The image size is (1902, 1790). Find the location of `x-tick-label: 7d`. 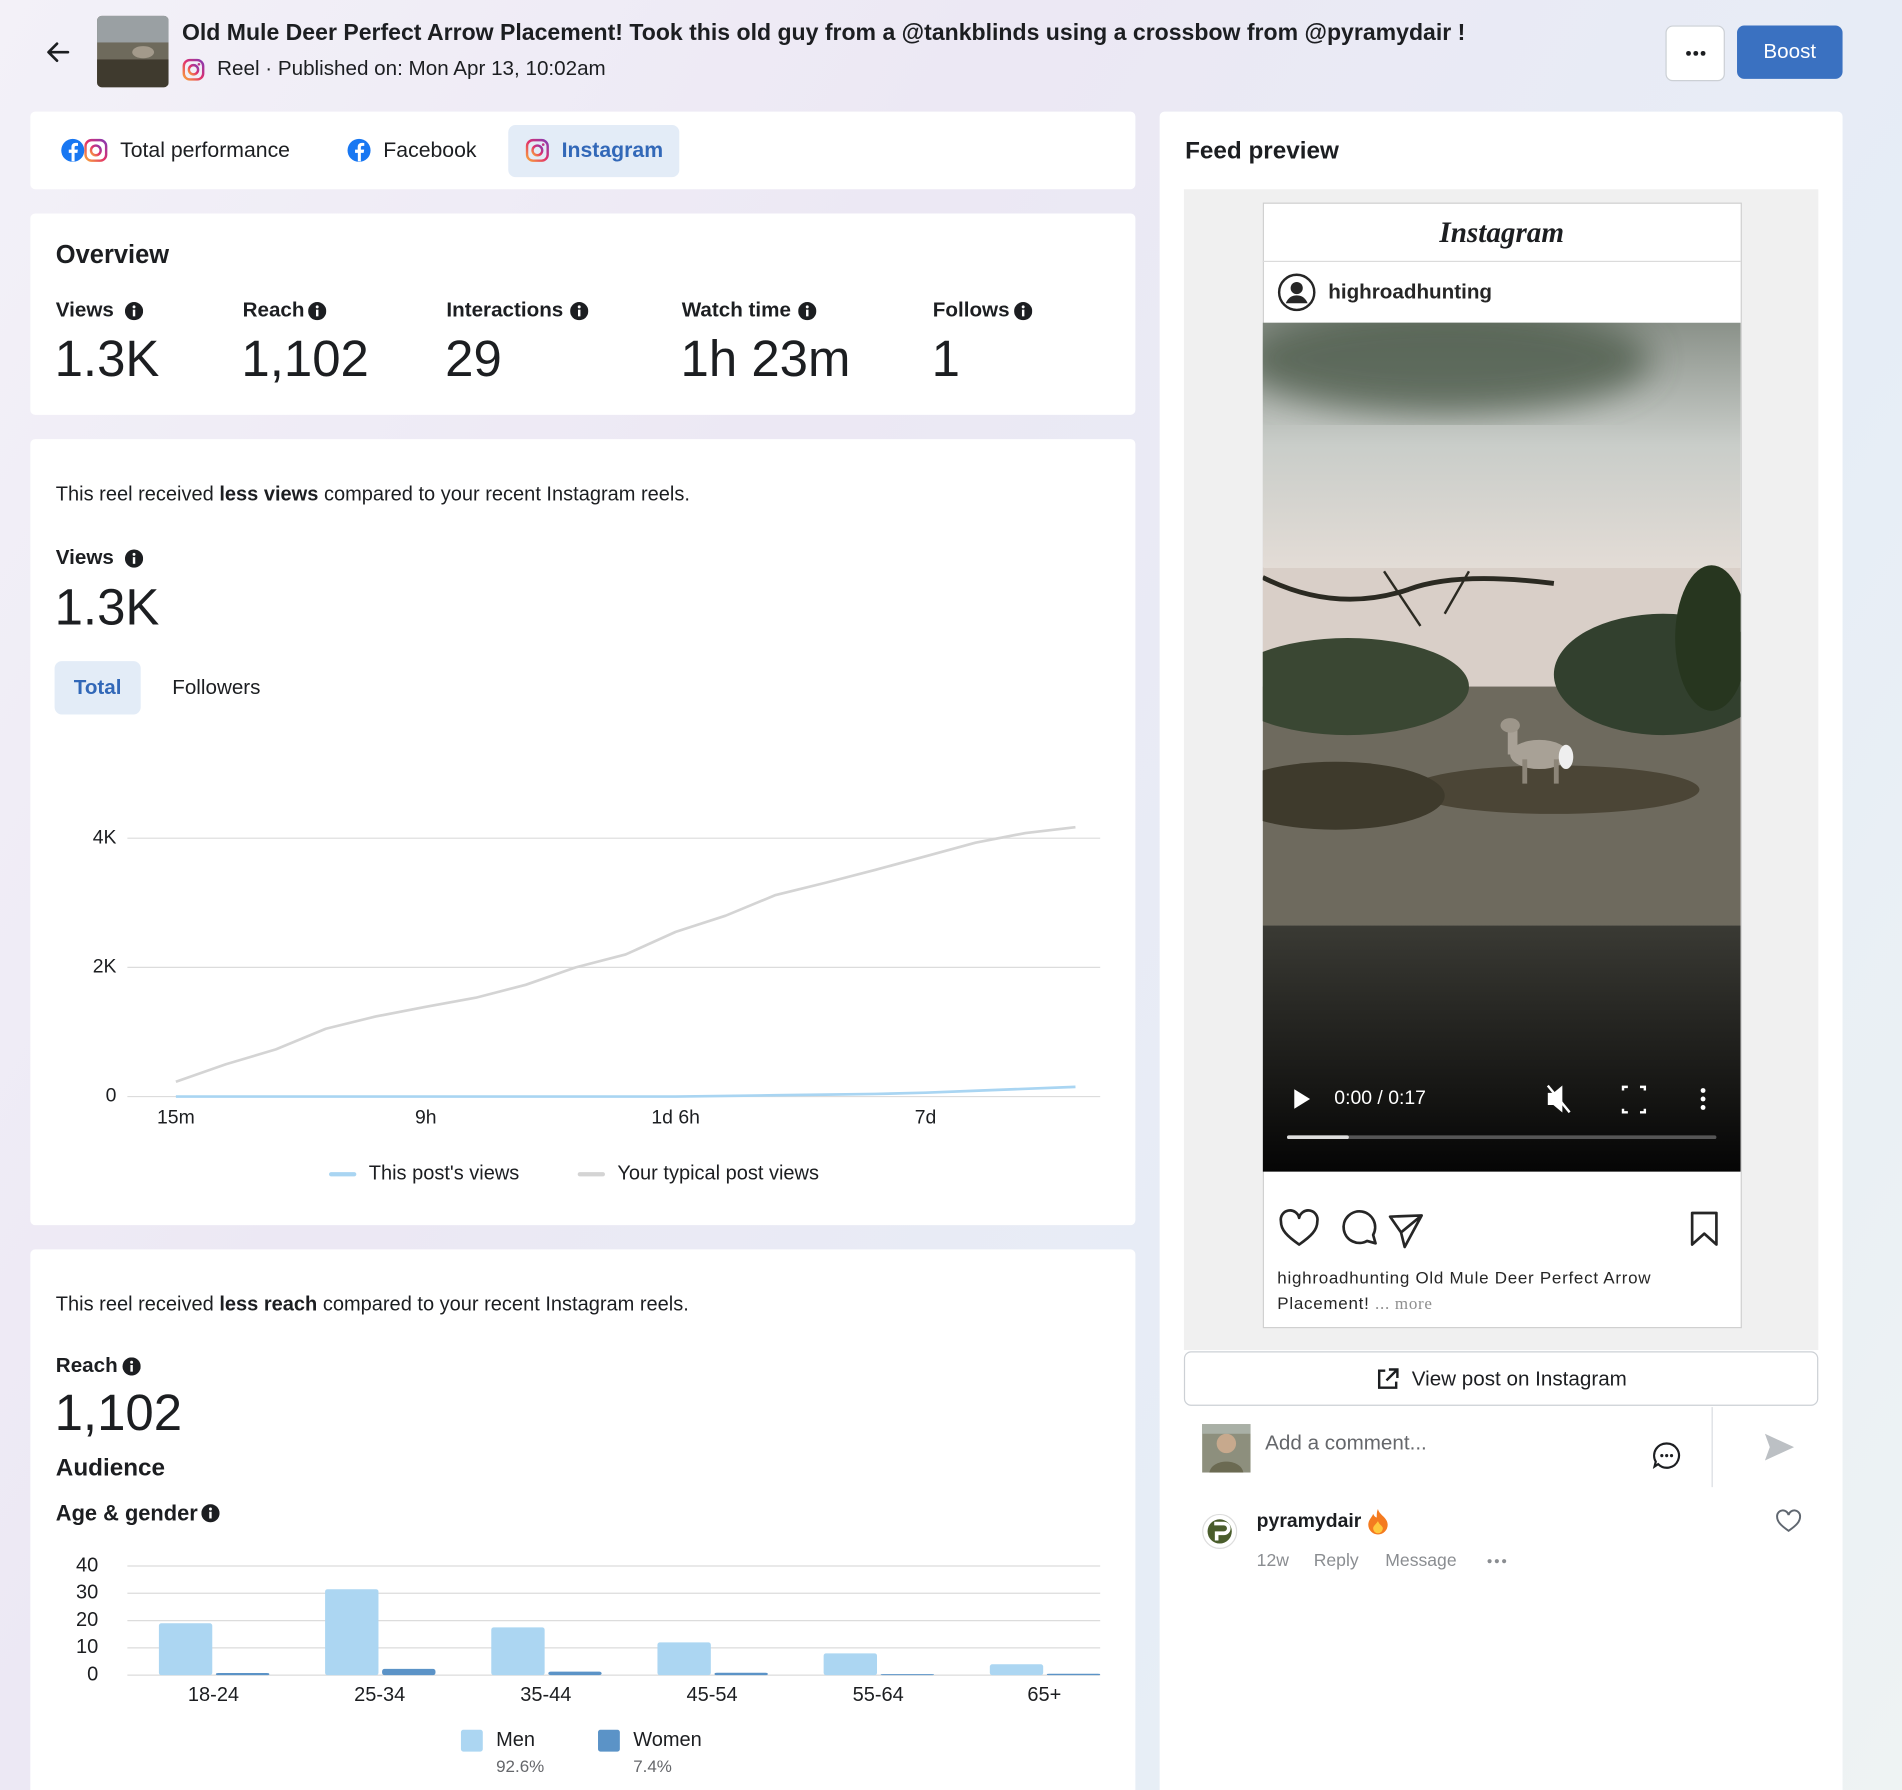

x-tick-label: 7d is located at coordinates (926, 1118).